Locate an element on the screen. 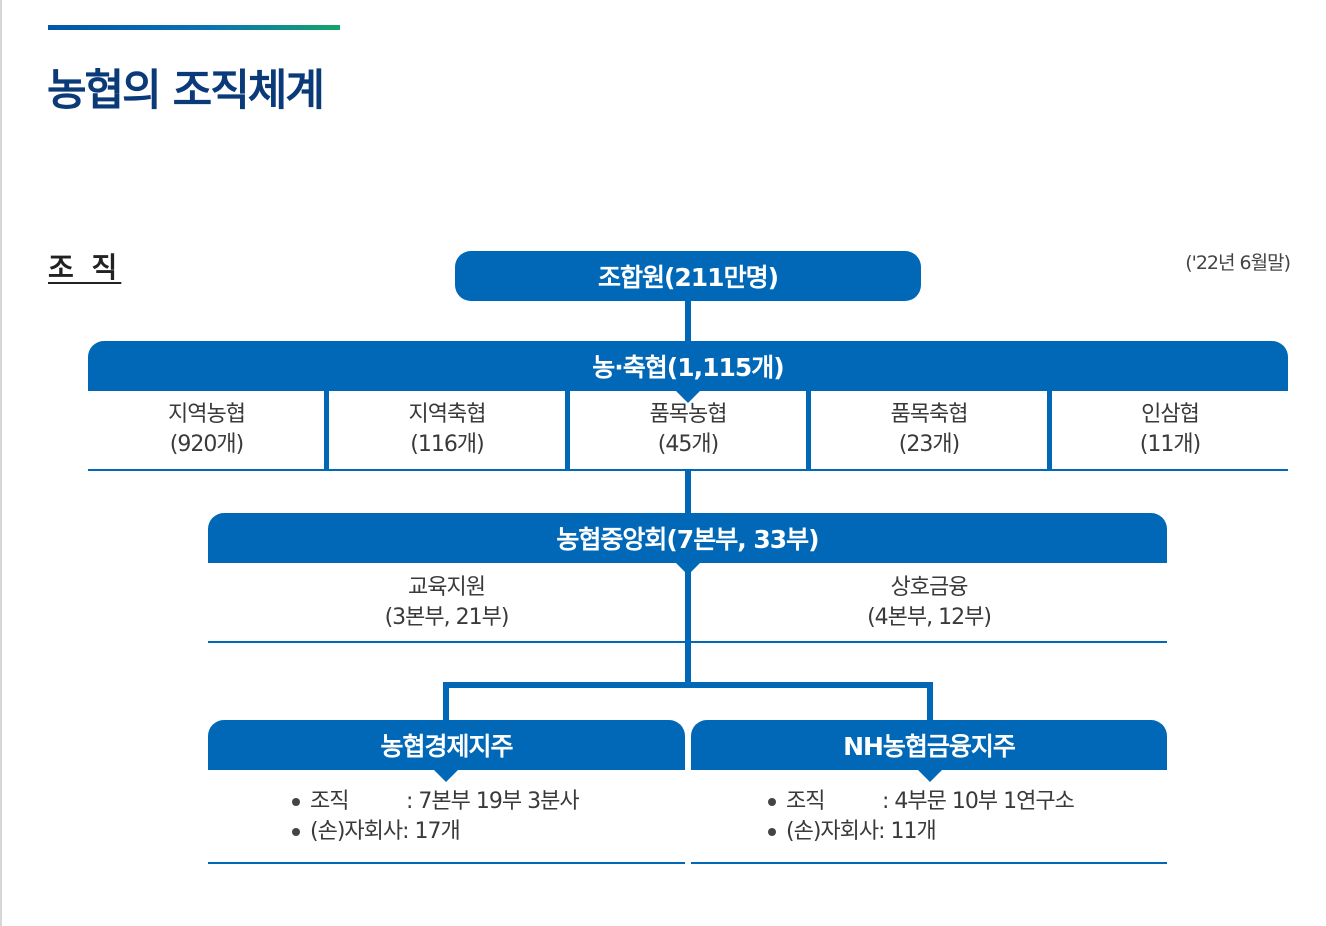 The height and width of the screenshot is (926, 1326). coop-unit-count: (920개) is located at coordinates (206, 444).